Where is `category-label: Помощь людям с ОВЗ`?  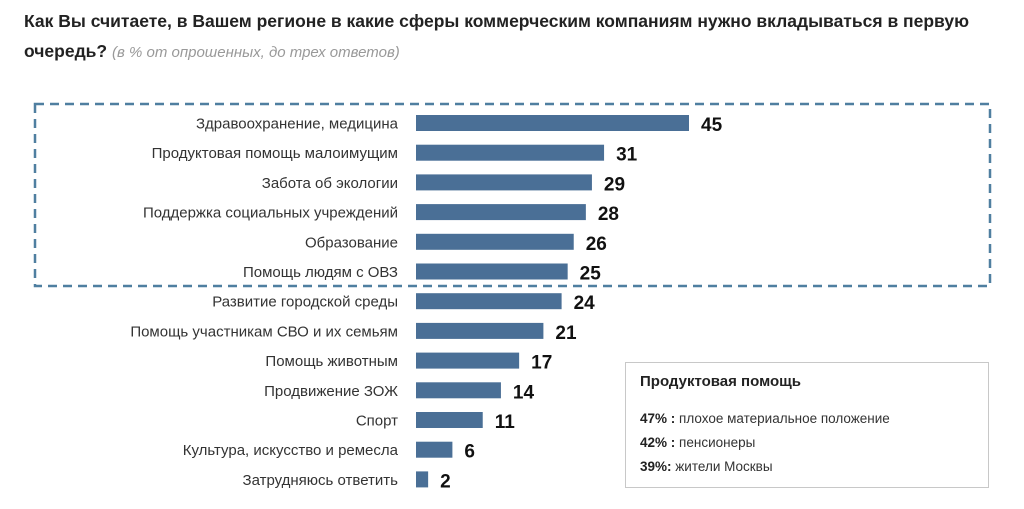
category-label: Помощь людям с ОВЗ is located at coordinates (320, 272).